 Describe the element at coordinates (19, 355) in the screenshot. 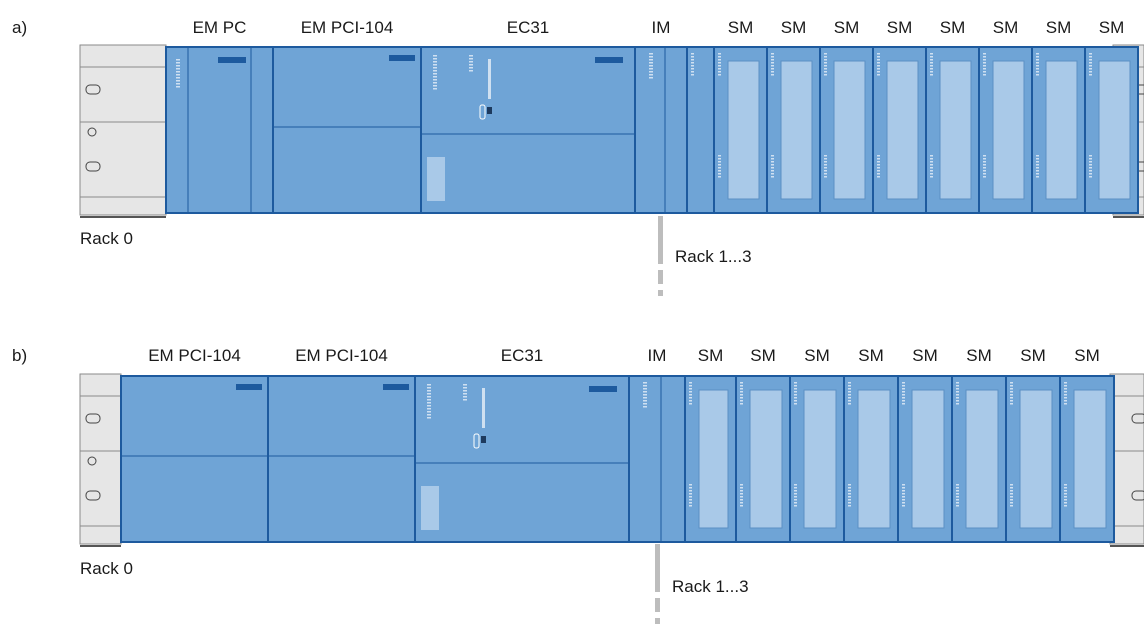

I see `row-marker: b)` at that location.